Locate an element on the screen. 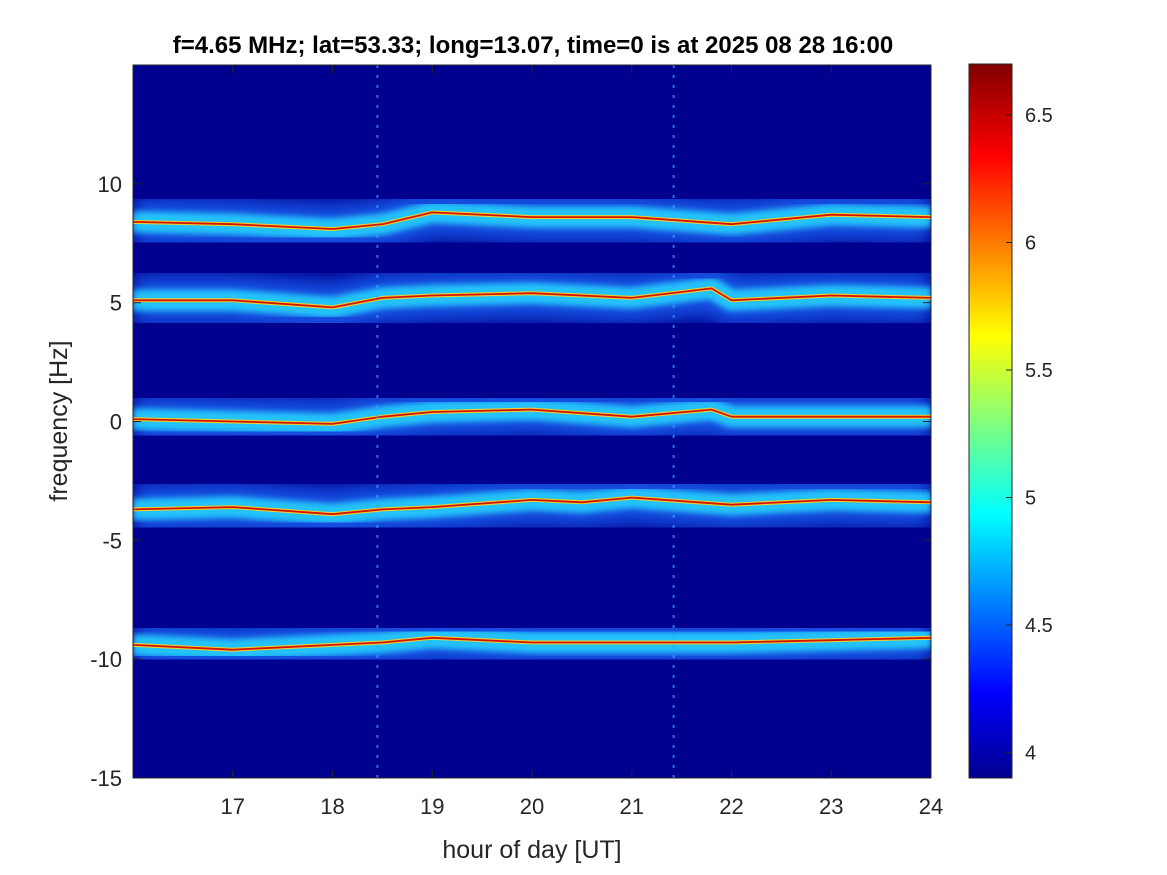 The height and width of the screenshot is (875, 1167). colorbar-tick-label: 6 is located at coordinates (1030, 244).